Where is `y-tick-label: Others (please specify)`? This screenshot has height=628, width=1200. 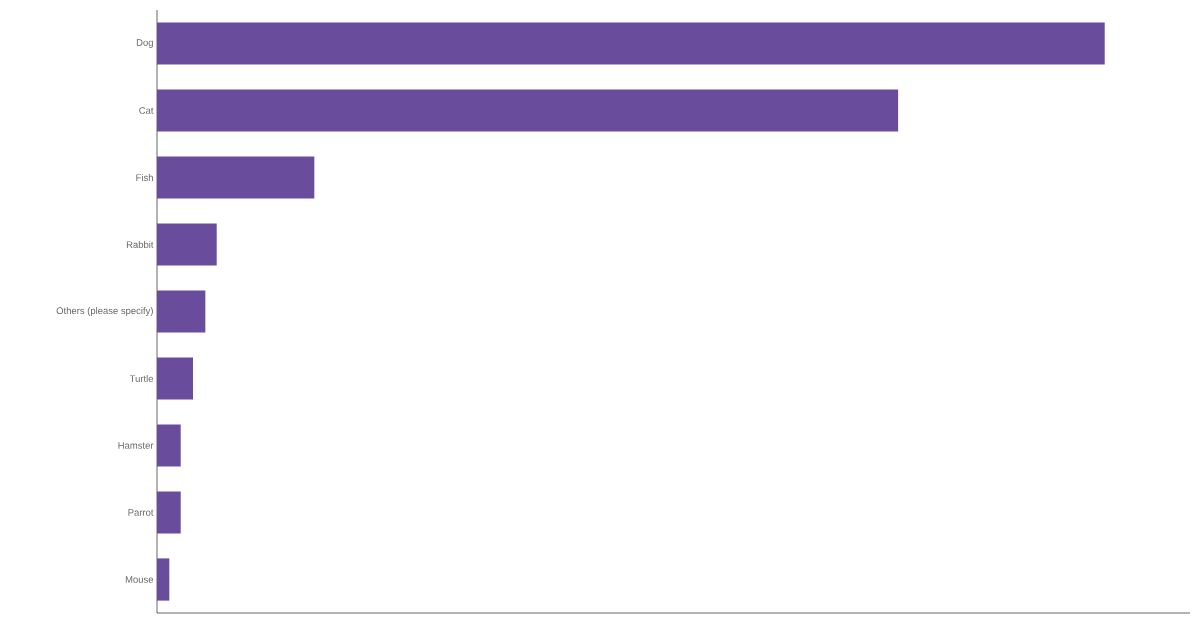
y-tick-label: Others (please specify) is located at coordinates (104, 311).